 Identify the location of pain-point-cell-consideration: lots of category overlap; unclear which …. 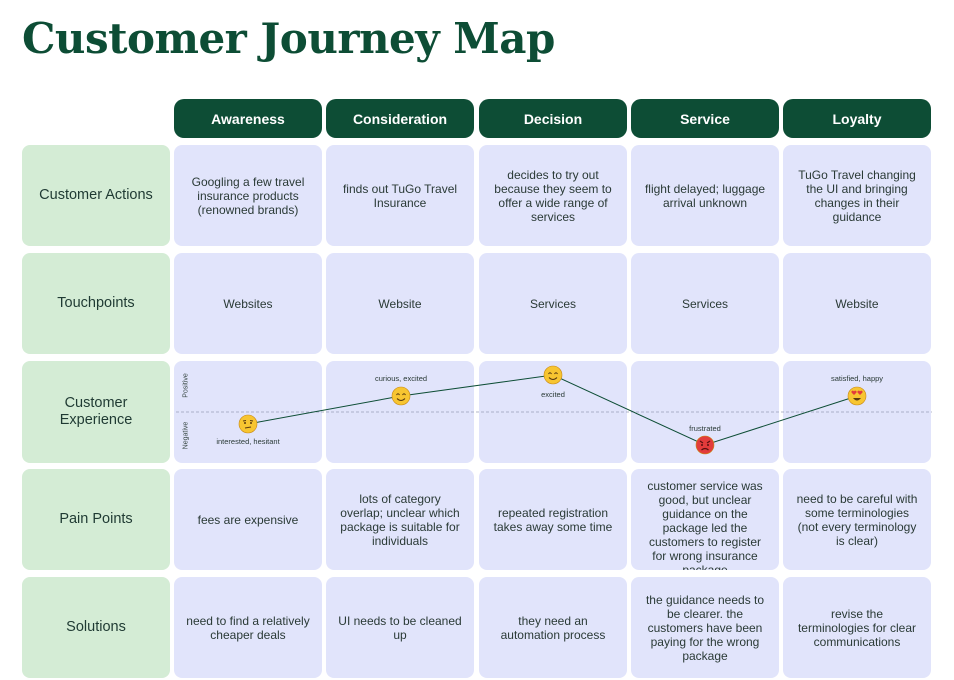
(400, 519).